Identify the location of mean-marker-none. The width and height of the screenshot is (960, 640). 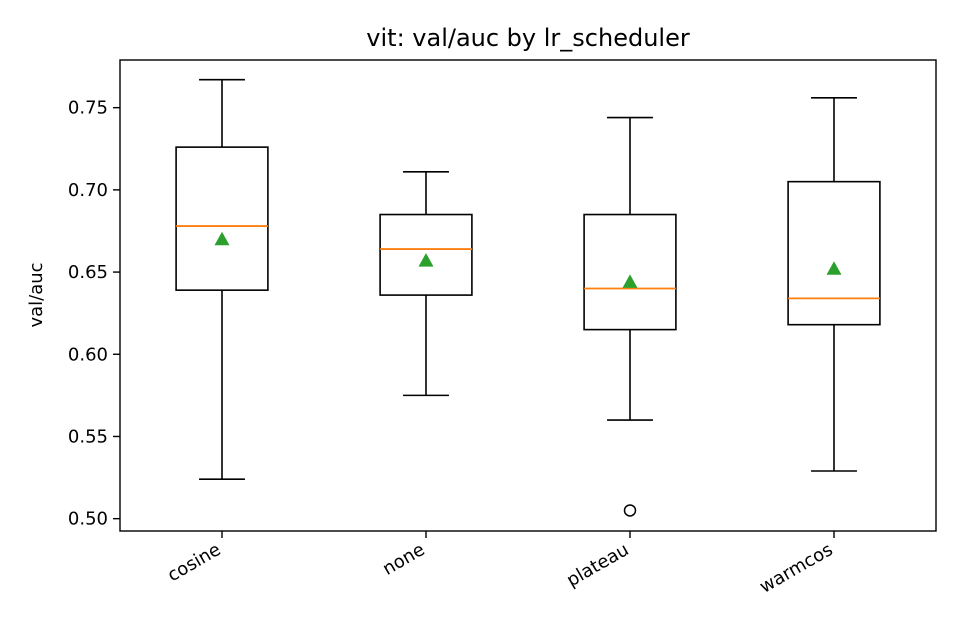
(426, 260).